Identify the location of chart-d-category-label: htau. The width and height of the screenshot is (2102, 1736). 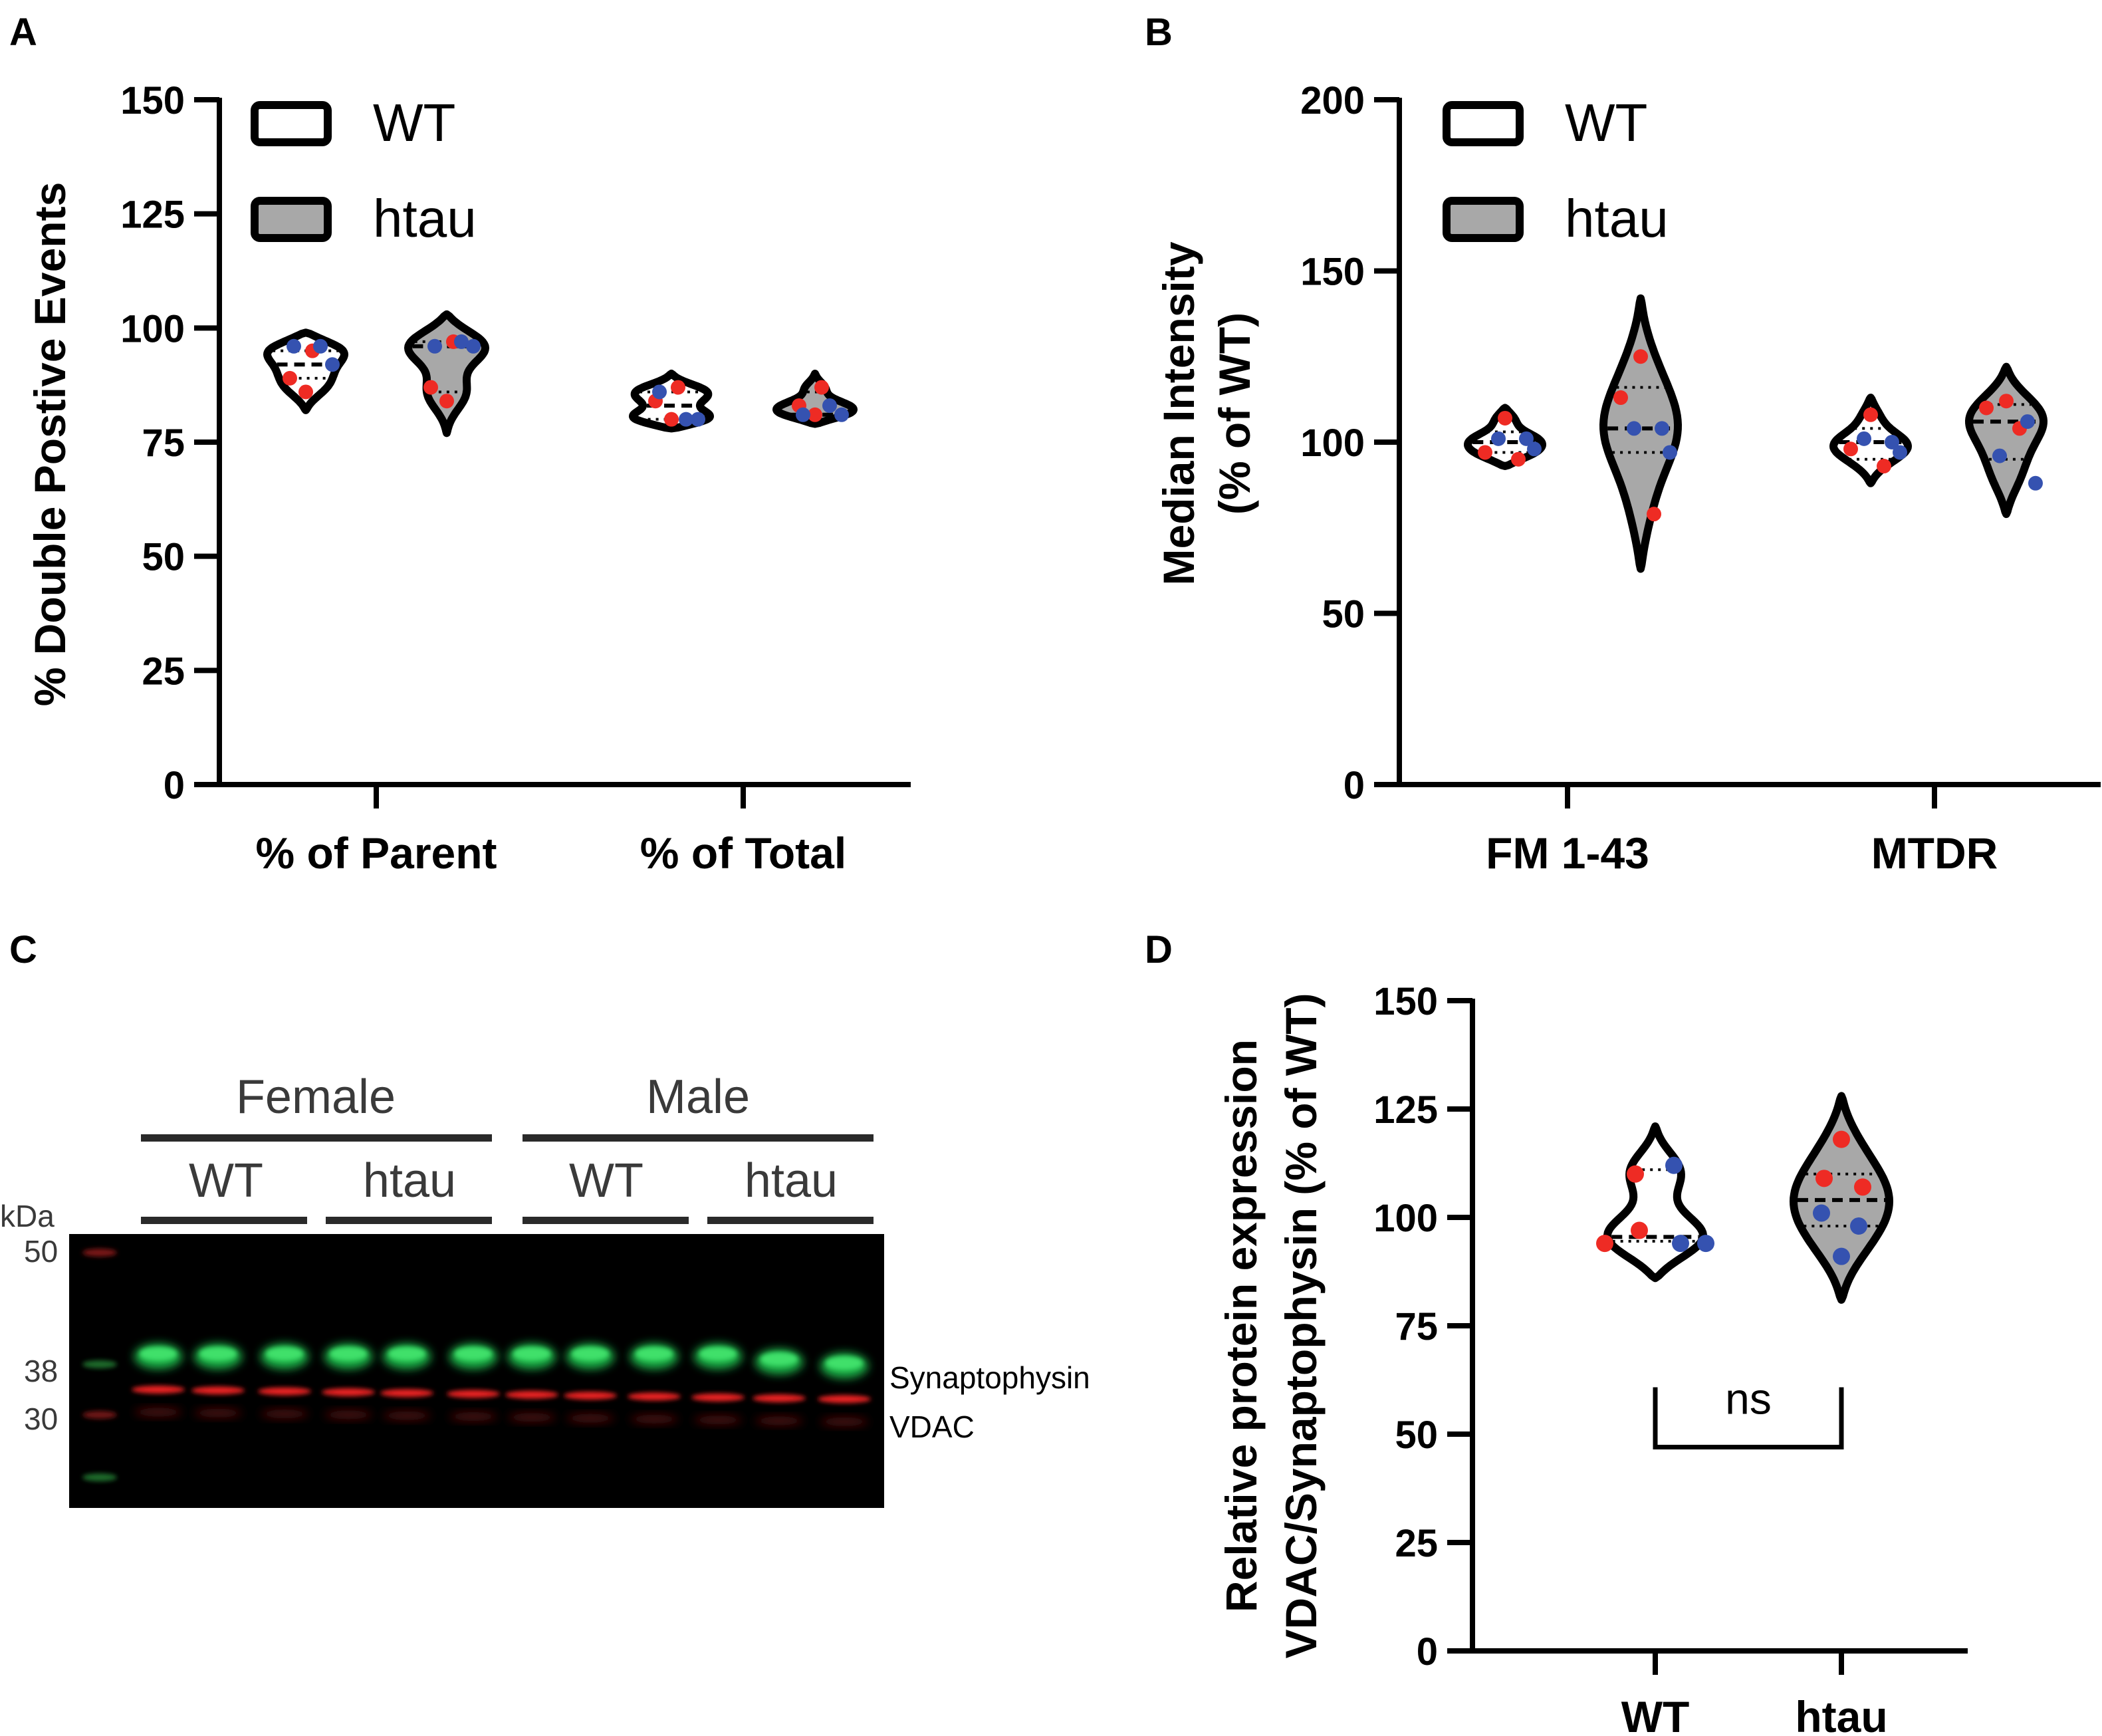
(1841, 1714).